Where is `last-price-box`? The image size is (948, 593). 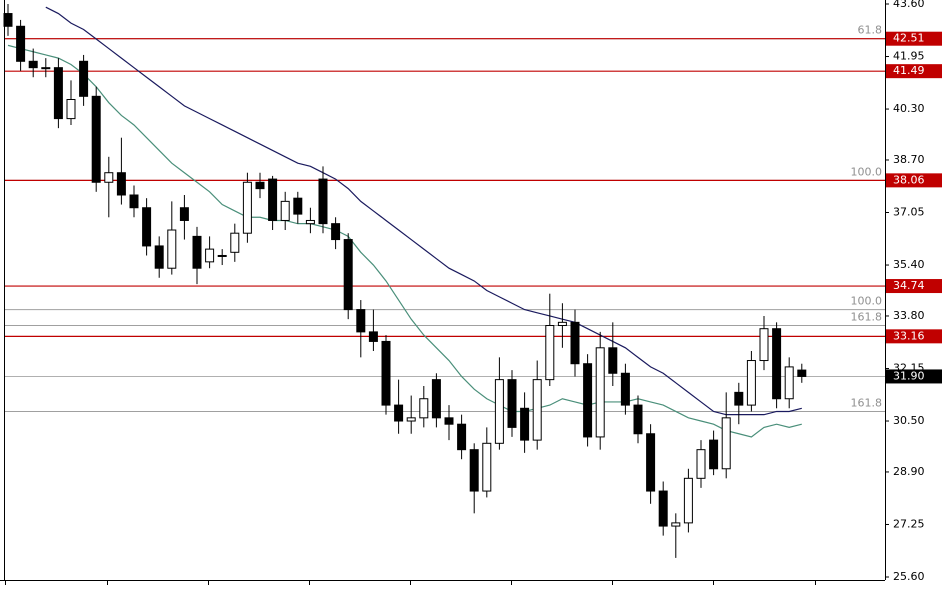
last-price-box is located at coordinates (914, 376).